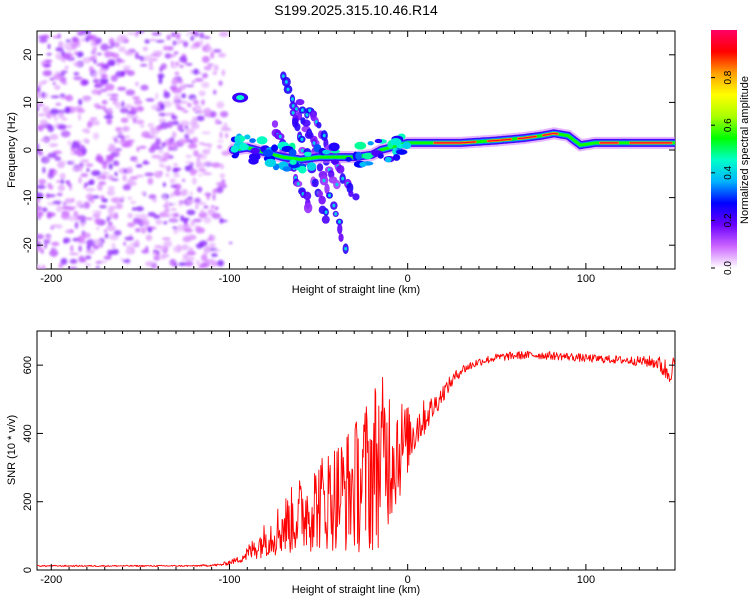  What do you see at coordinates (28, 570) in the screenshot?
I see `y-tick-label: 0` at bounding box center [28, 570].